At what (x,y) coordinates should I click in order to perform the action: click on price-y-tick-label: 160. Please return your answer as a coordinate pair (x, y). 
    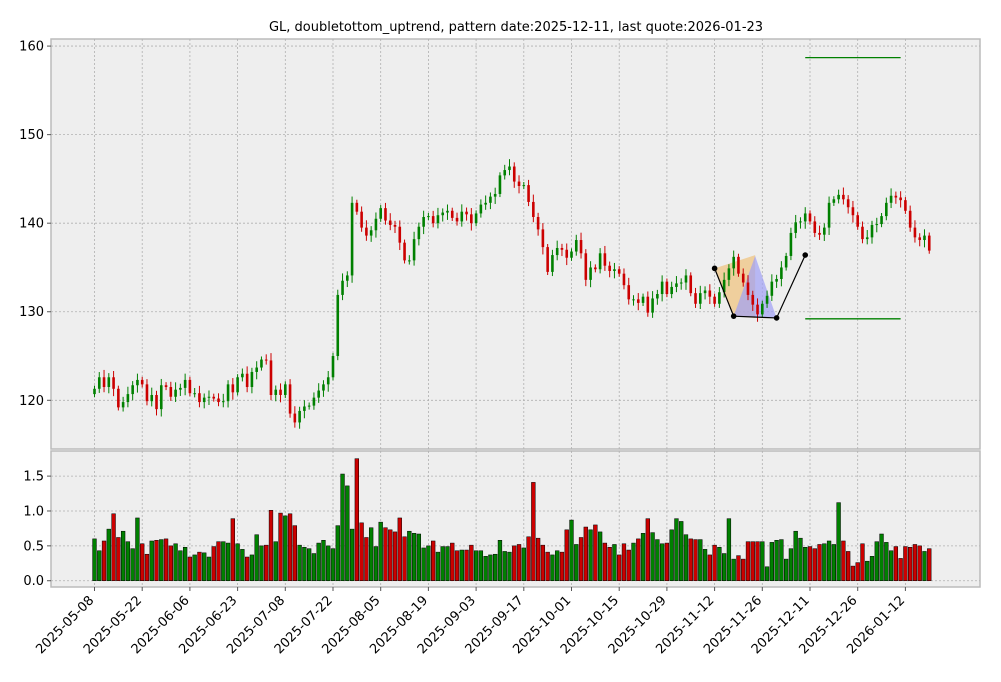
    Looking at the image, I should click on (31, 47).